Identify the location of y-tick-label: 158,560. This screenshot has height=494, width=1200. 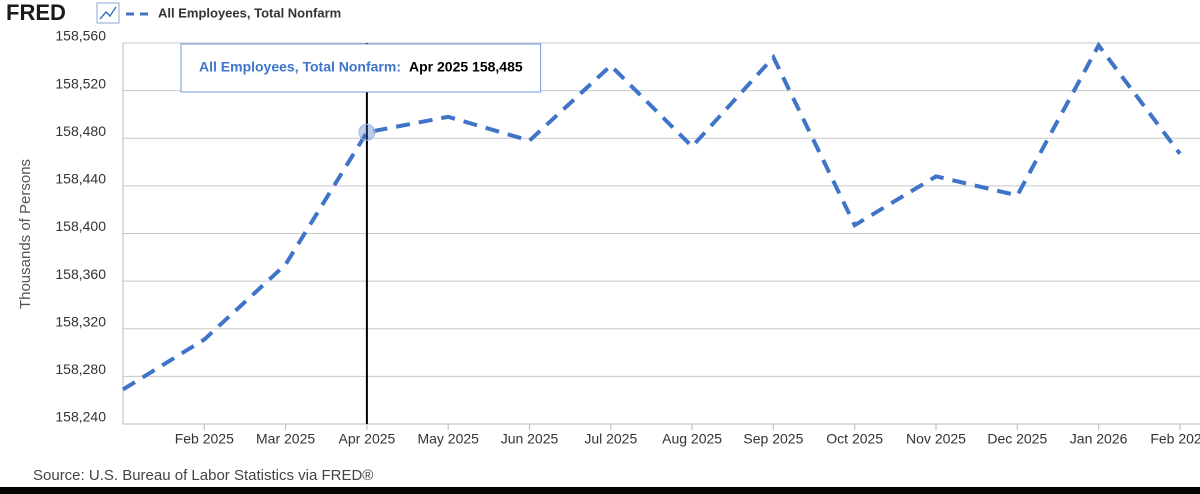
(80, 36).